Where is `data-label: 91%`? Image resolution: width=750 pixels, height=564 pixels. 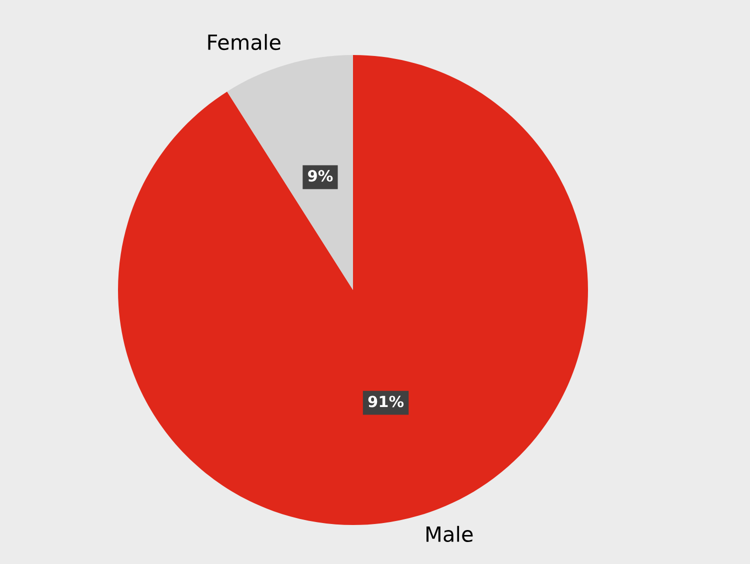
data-label: 91% is located at coordinates (386, 402).